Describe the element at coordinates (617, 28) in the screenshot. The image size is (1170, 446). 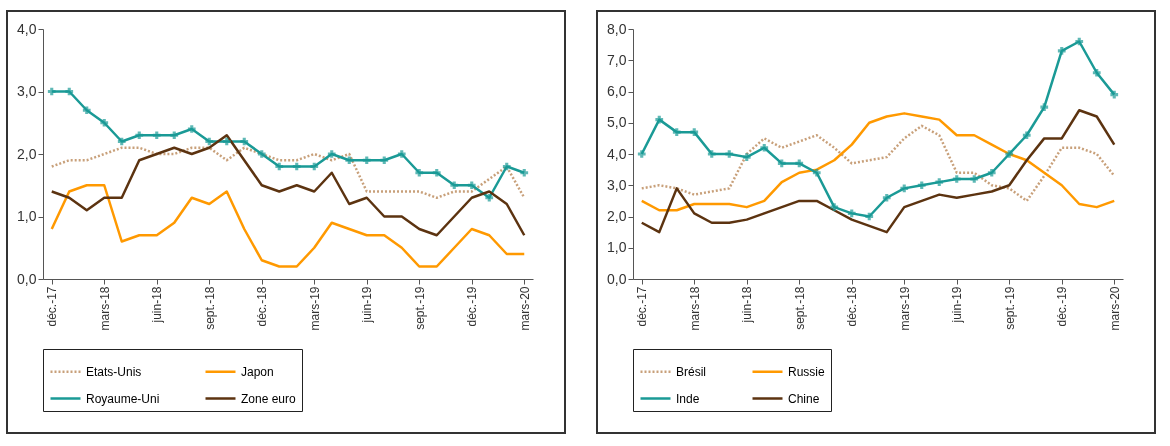
I see `y-tick-label: 8,0` at that location.